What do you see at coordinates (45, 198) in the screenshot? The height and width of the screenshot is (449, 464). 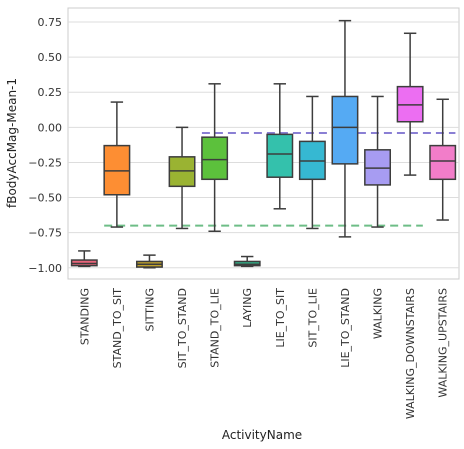 I see `y-tick-label: −0.50` at bounding box center [45, 198].